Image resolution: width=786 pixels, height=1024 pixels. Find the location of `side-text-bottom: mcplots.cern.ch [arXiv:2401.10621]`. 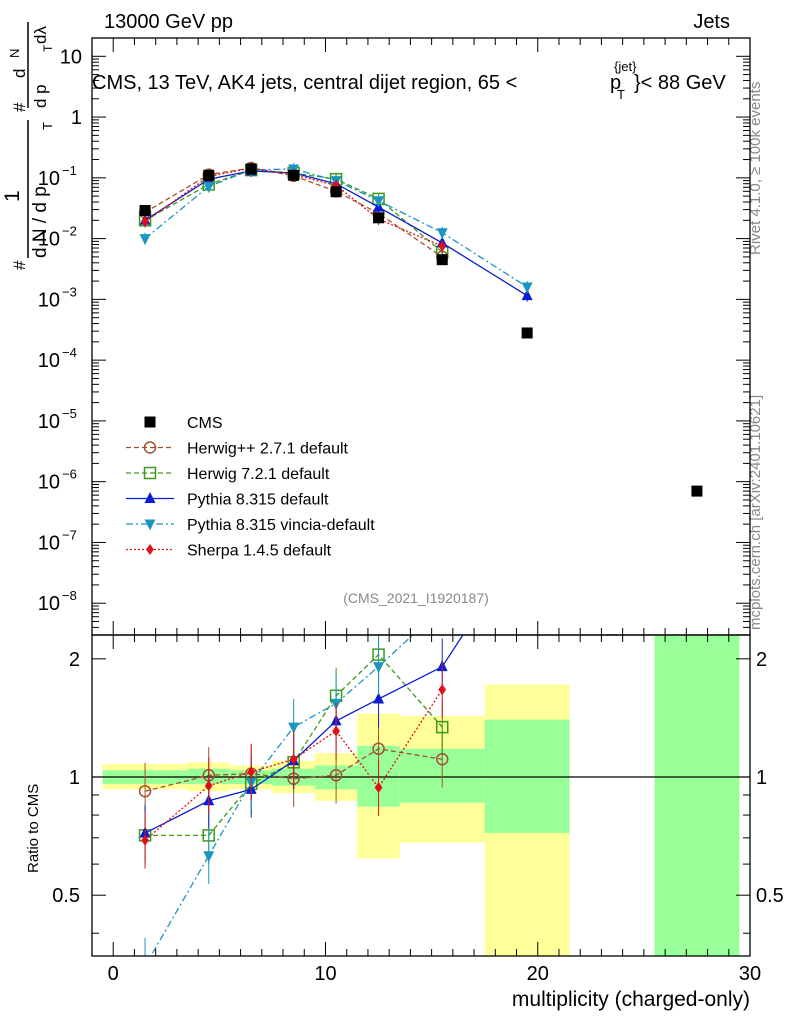

side-text-bottom: mcplots.cern.ch [arXiv:2401.10621] is located at coordinates (755, 512).